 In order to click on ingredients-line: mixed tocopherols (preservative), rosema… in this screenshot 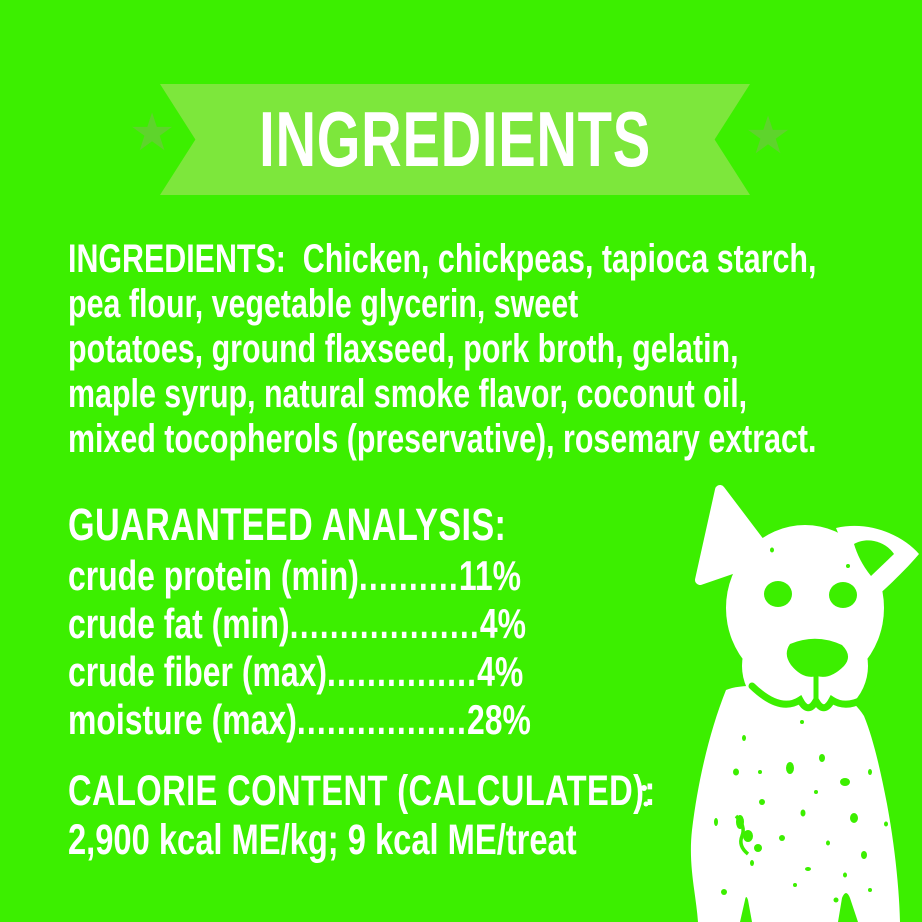, I will do `click(442, 439)`.